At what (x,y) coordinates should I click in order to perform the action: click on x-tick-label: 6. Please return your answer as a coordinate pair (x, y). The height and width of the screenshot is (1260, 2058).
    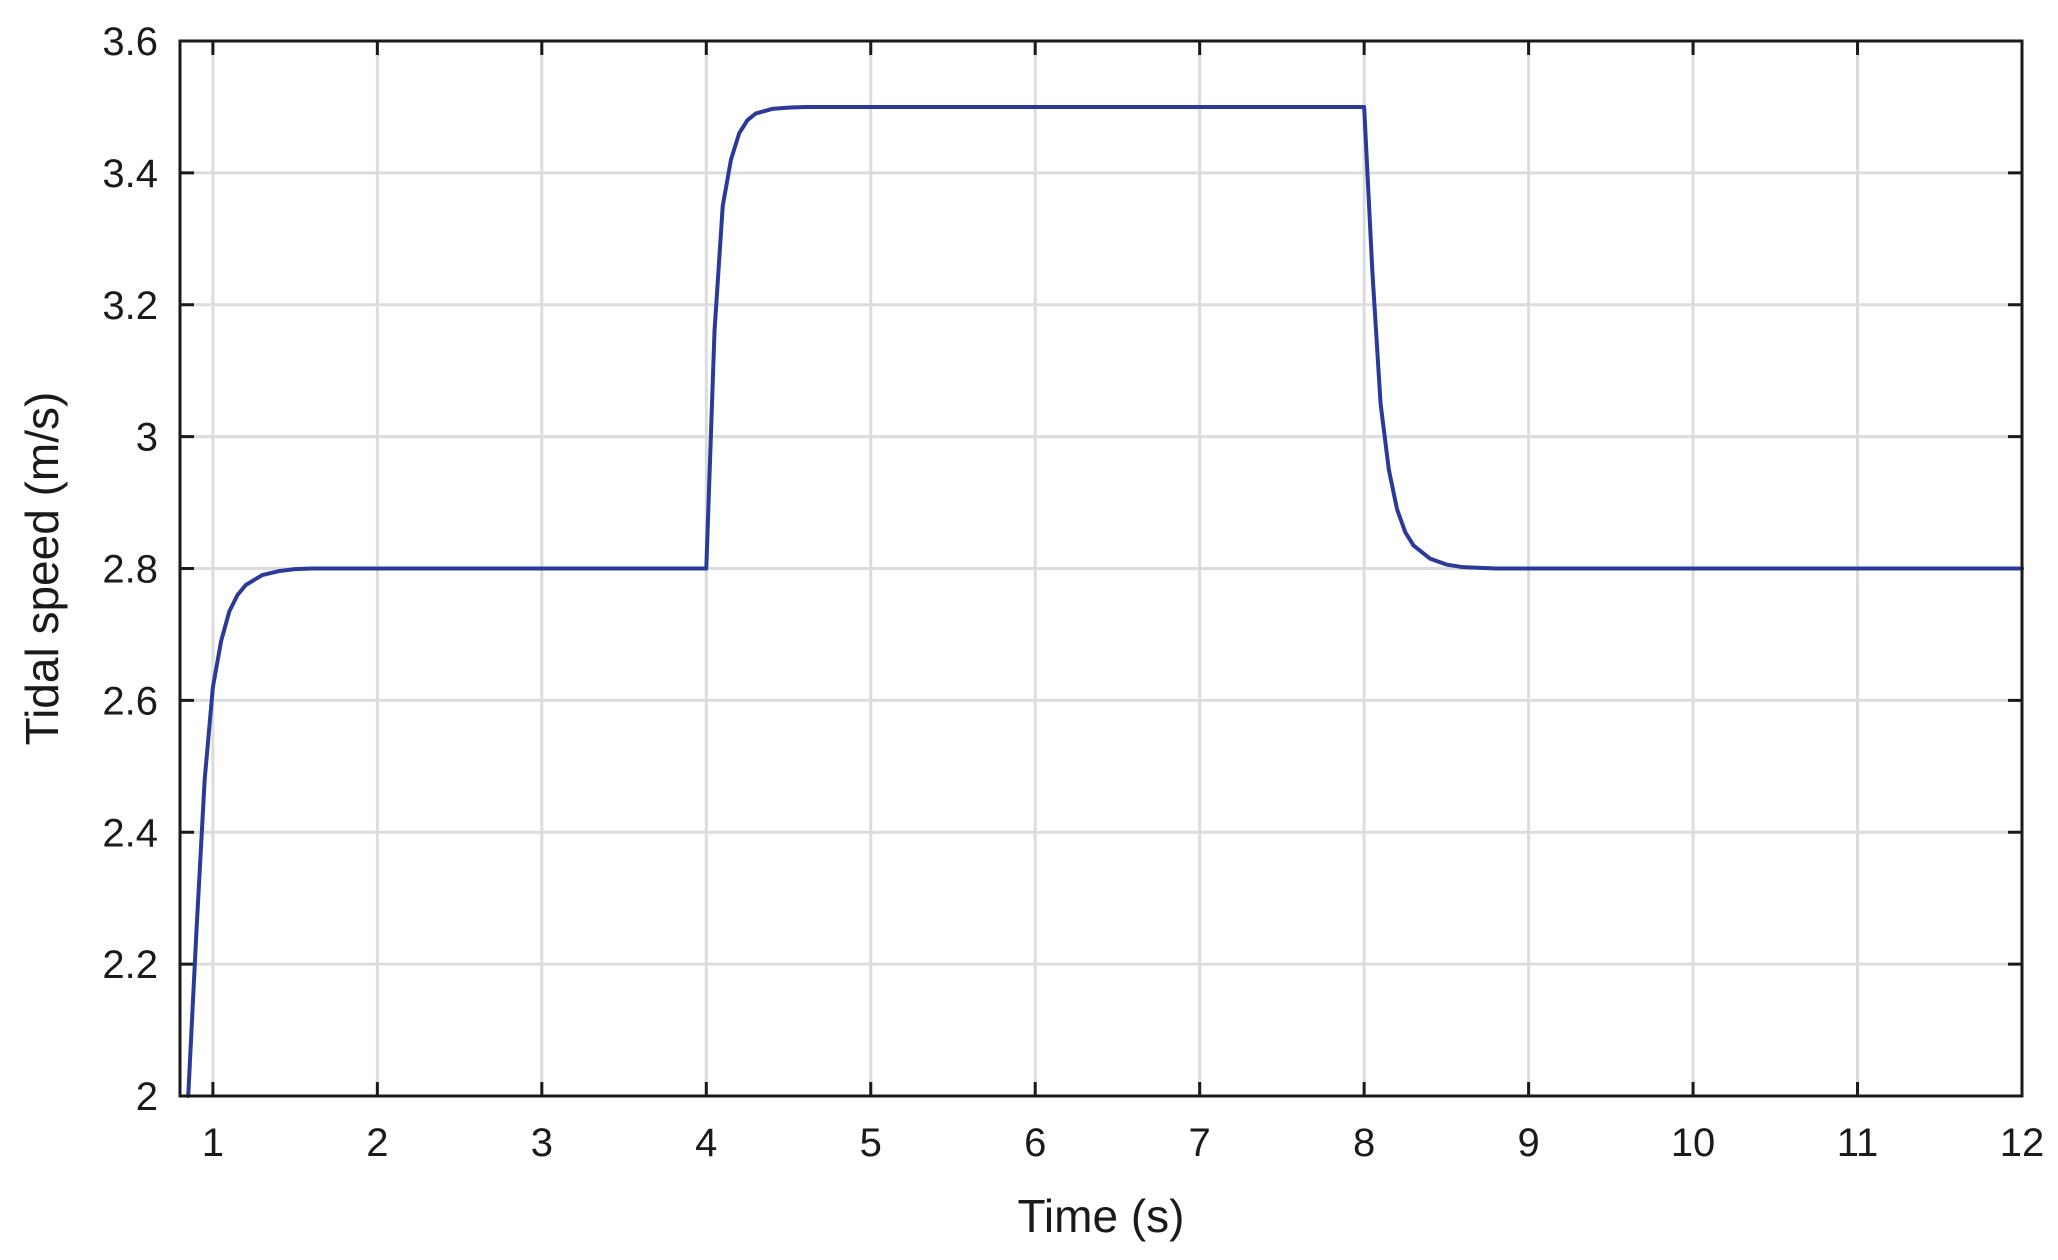
    Looking at the image, I should click on (1035, 1143).